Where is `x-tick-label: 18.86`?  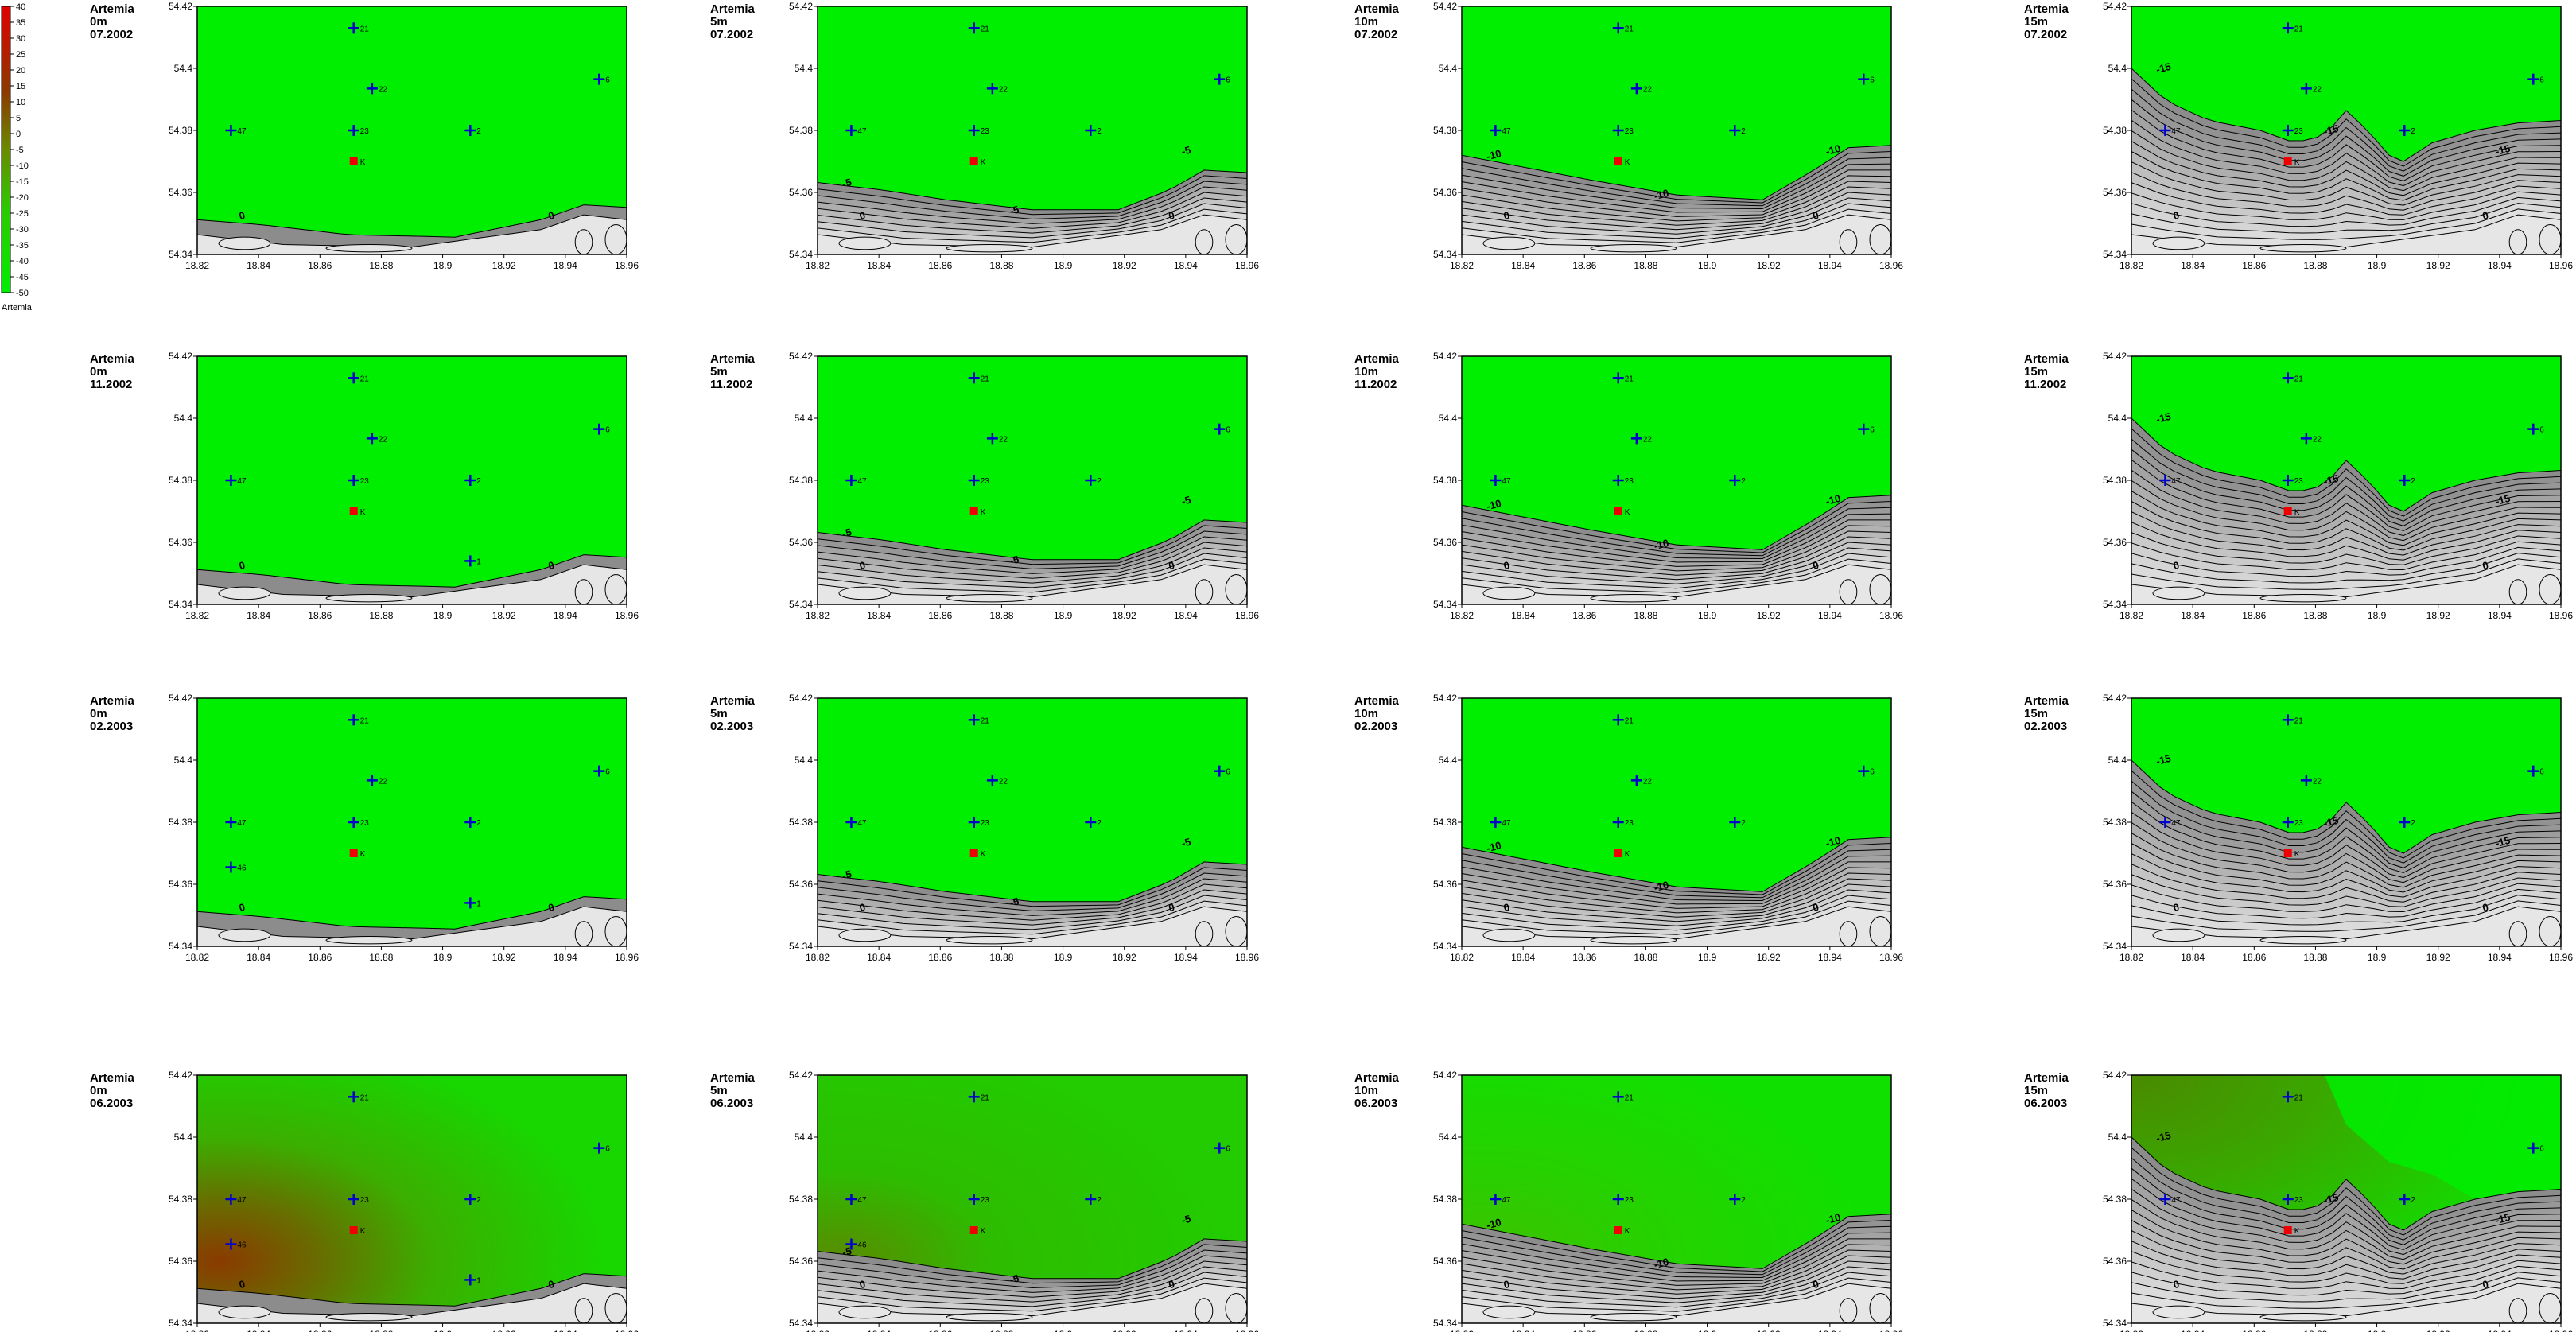
x-tick-label: 18.86 is located at coordinates (320, 1330).